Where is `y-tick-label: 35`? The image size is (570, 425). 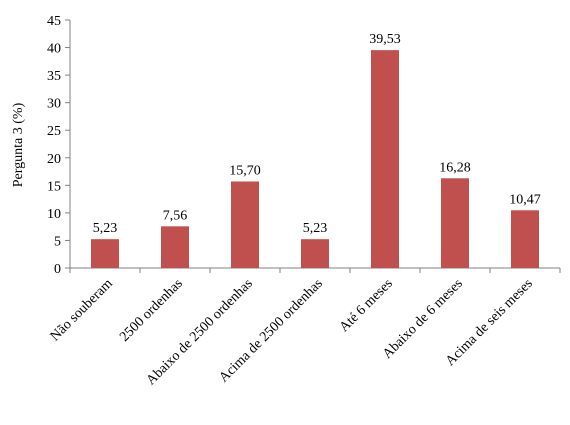 y-tick-label: 35 is located at coordinates (54, 76).